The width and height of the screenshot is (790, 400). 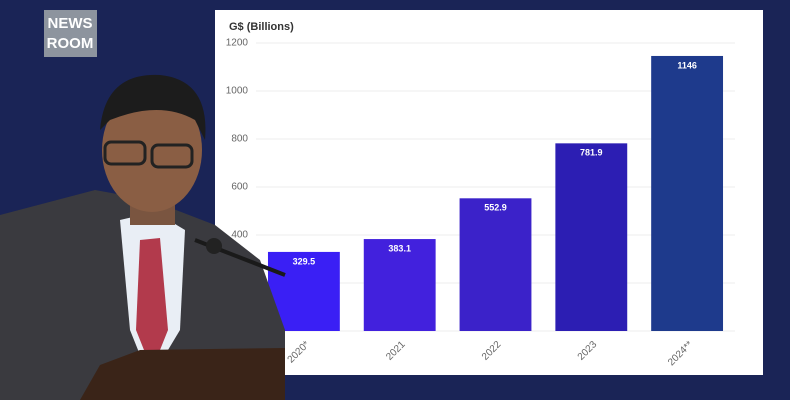 I want to click on podium, so click(x=182, y=374).